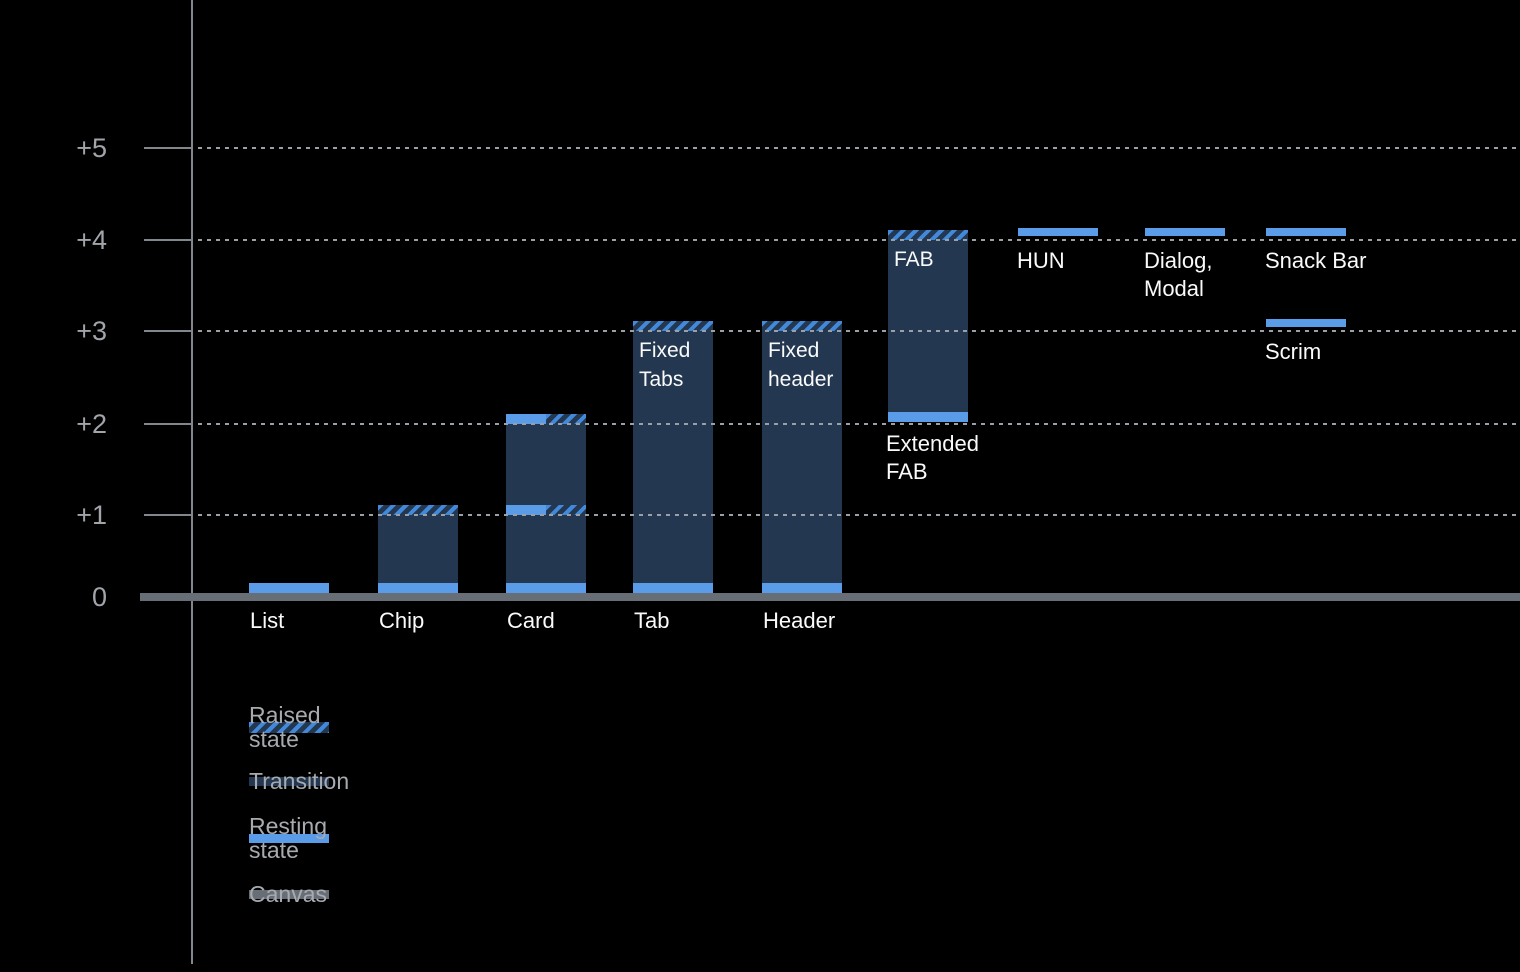 This screenshot has width=1520, height=972. Describe the element at coordinates (928, 235) in the screenshot. I see `bar-fab-raised-state` at that location.